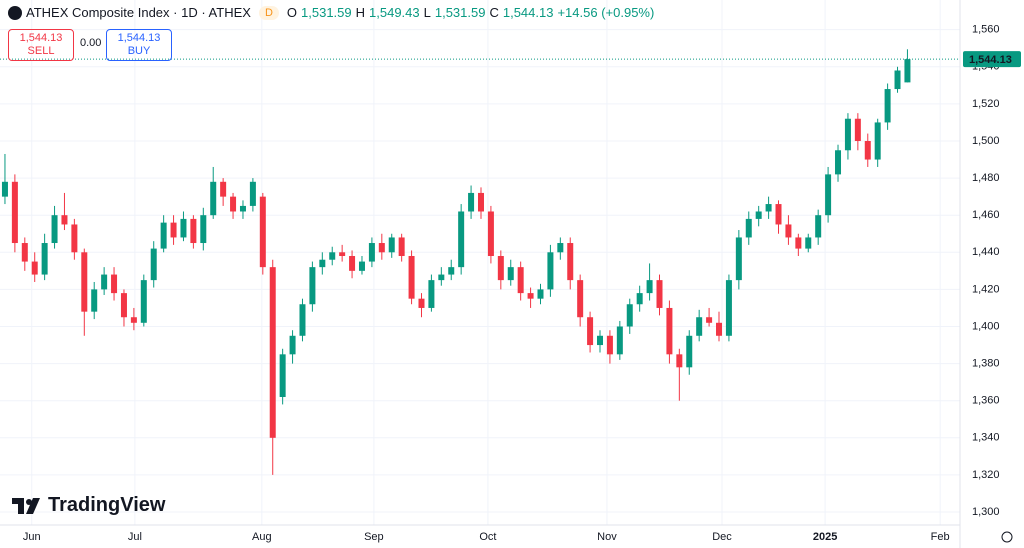  I want to click on ohlc-label: L, so click(427, 12).